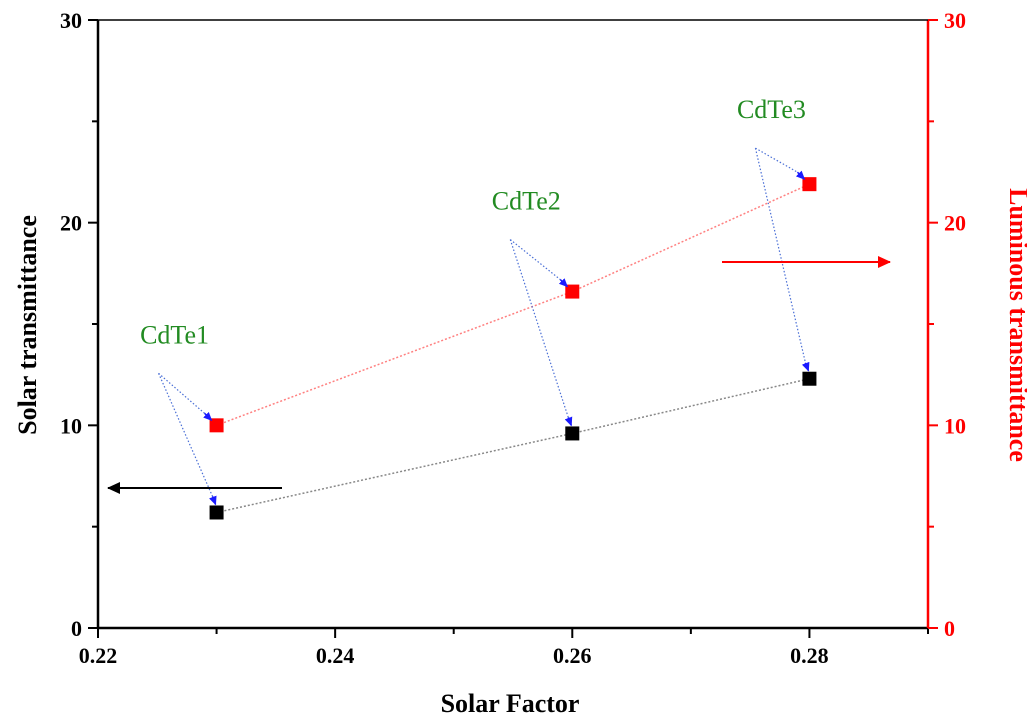 This screenshot has width=1027, height=718. What do you see at coordinates (949, 628) in the screenshot?
I see `y2-tick-label: 0` at bounding box center [949, 628].